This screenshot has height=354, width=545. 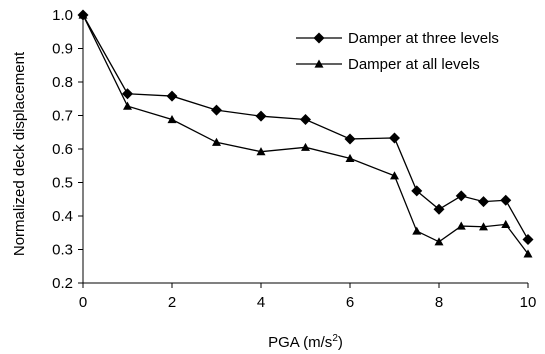 What do you see at coordinates (62, 283) in the screenshot?
I see `y-tick-label: 0.2` at bounding box center [62, 283].